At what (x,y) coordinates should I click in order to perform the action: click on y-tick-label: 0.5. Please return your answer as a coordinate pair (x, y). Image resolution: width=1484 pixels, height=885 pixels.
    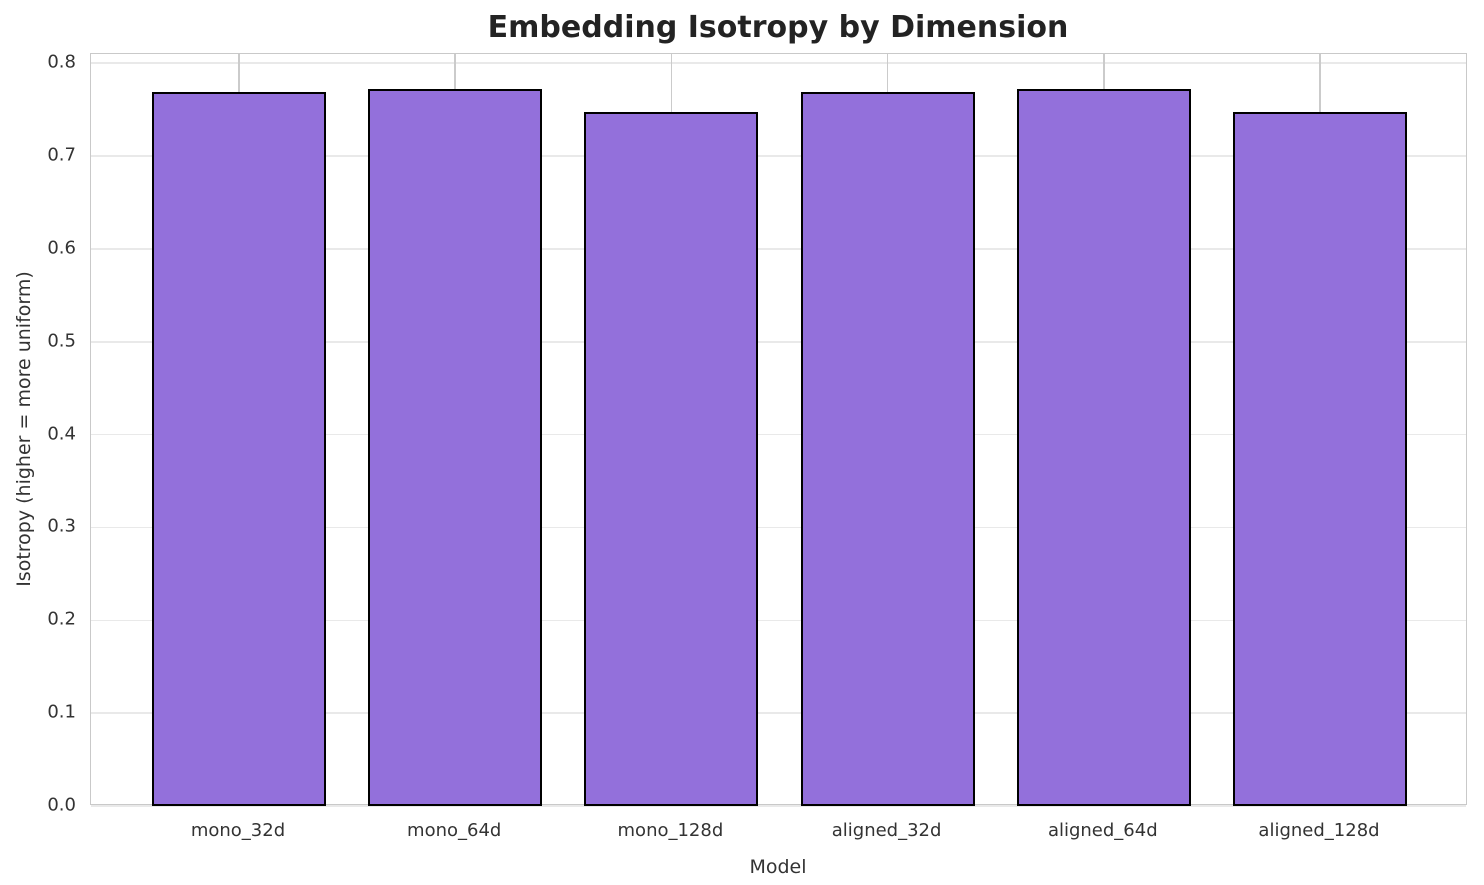
    Looking at the image, I should click on (61, 341).